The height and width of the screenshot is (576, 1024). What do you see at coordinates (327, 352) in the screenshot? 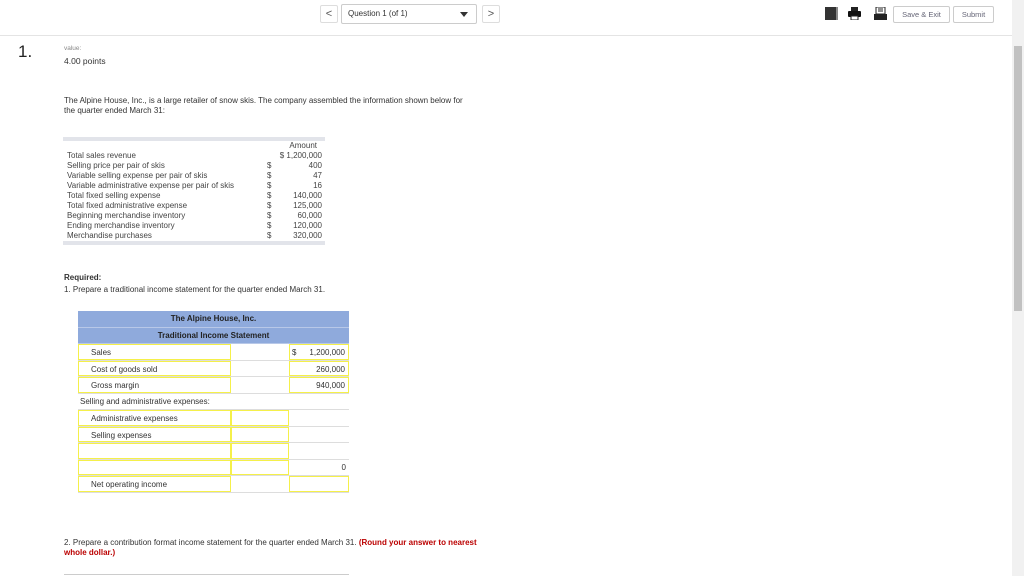
I see `row-total-value: 1,200,000` at bounding box center [327, 352].